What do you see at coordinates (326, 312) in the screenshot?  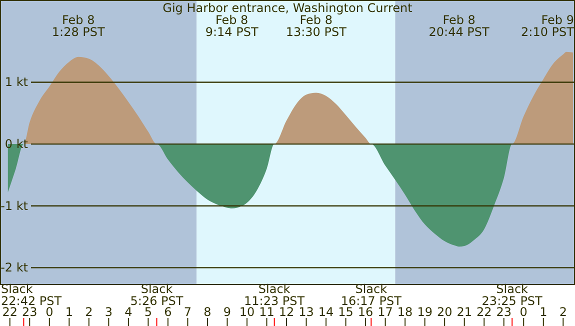 I see `x-tick-label: 14` at bounding box center [326, 312].